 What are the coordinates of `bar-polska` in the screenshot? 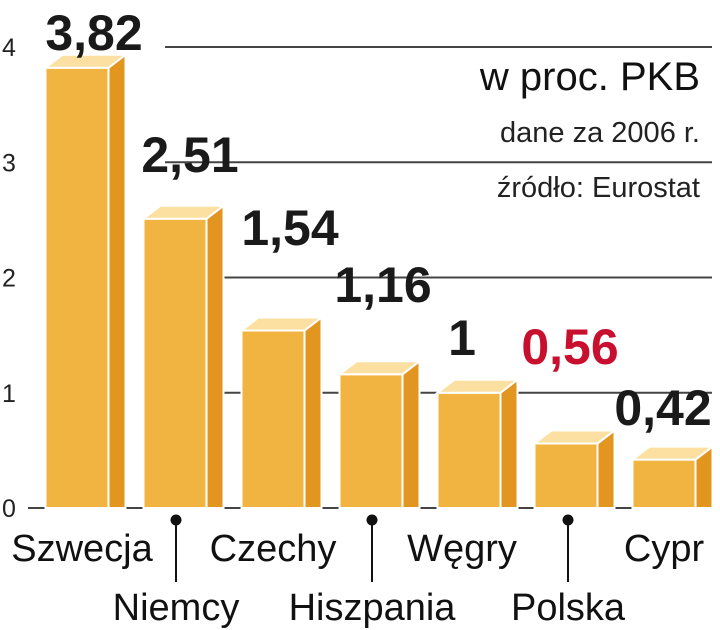 It's located at (574, 468).